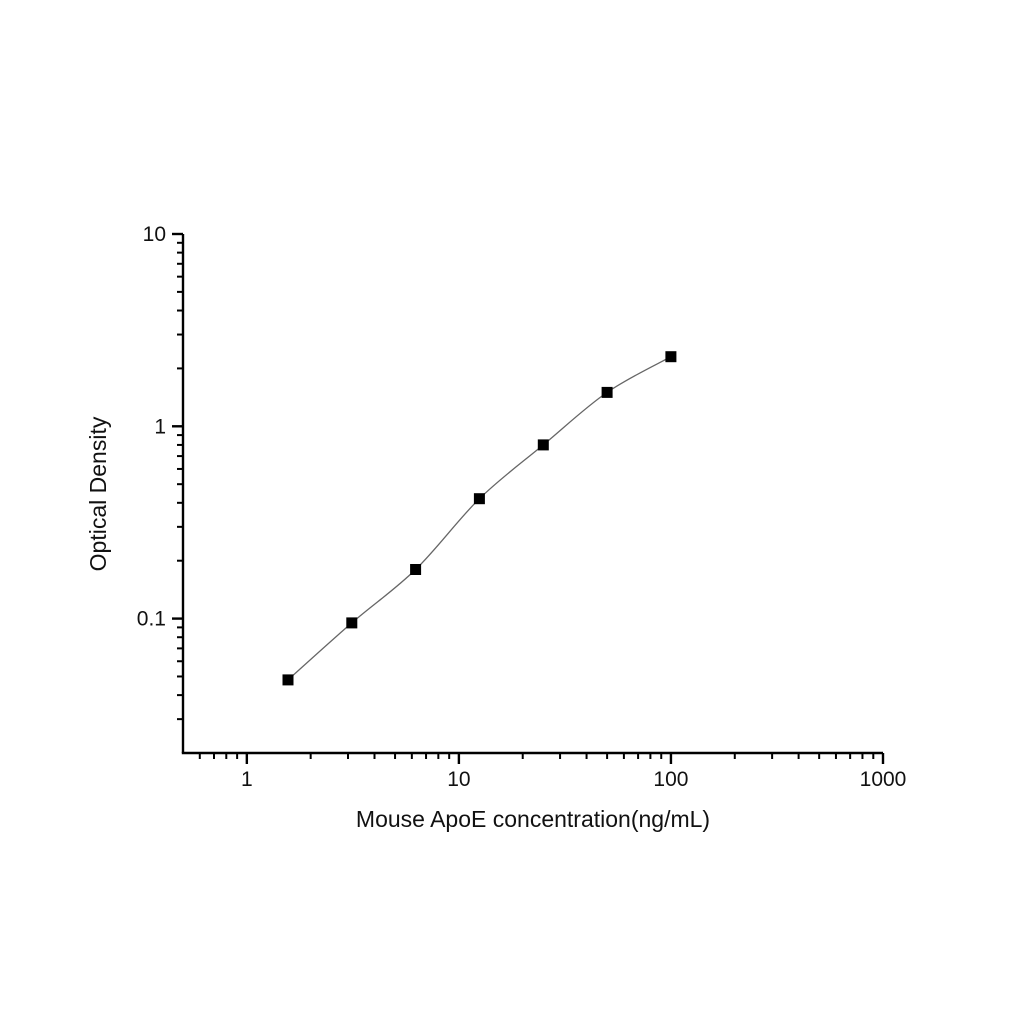  Describe the element at coordinates (151, 619) in the screenshot. I see `y-tick-label: 0.1` at that location.